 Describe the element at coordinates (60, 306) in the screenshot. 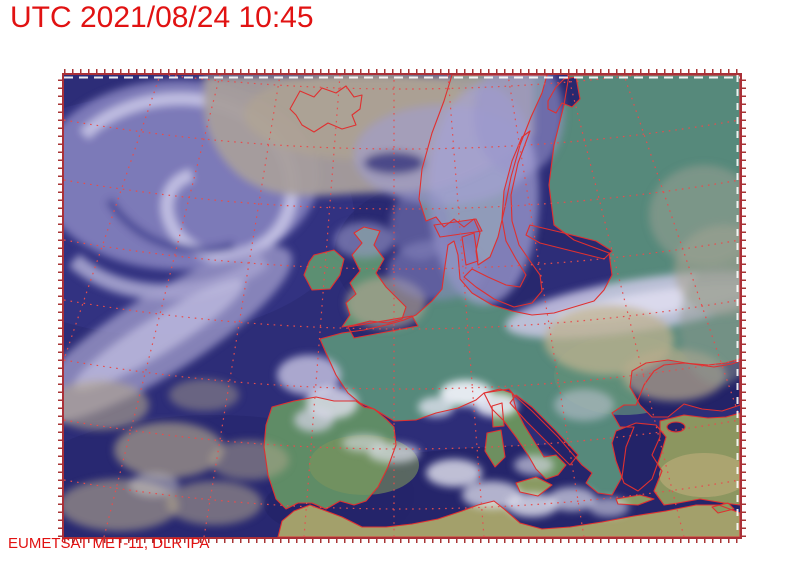

I see `frame-ticks-left` at that location.